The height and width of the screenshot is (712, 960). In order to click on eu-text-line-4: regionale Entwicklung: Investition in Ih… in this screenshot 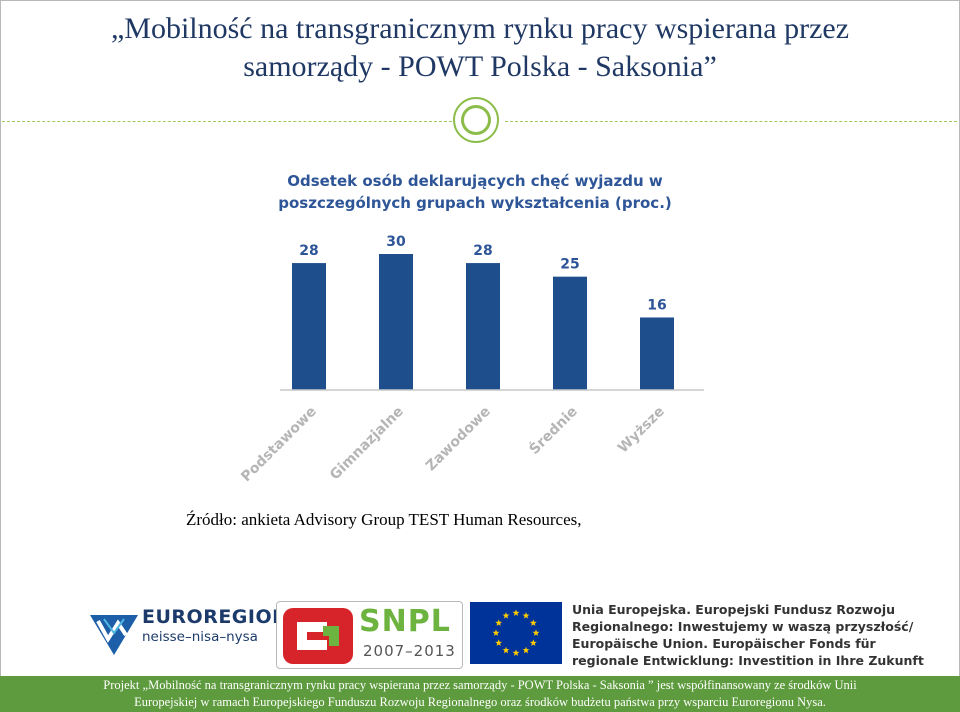, I will do `click(748, 660)`.